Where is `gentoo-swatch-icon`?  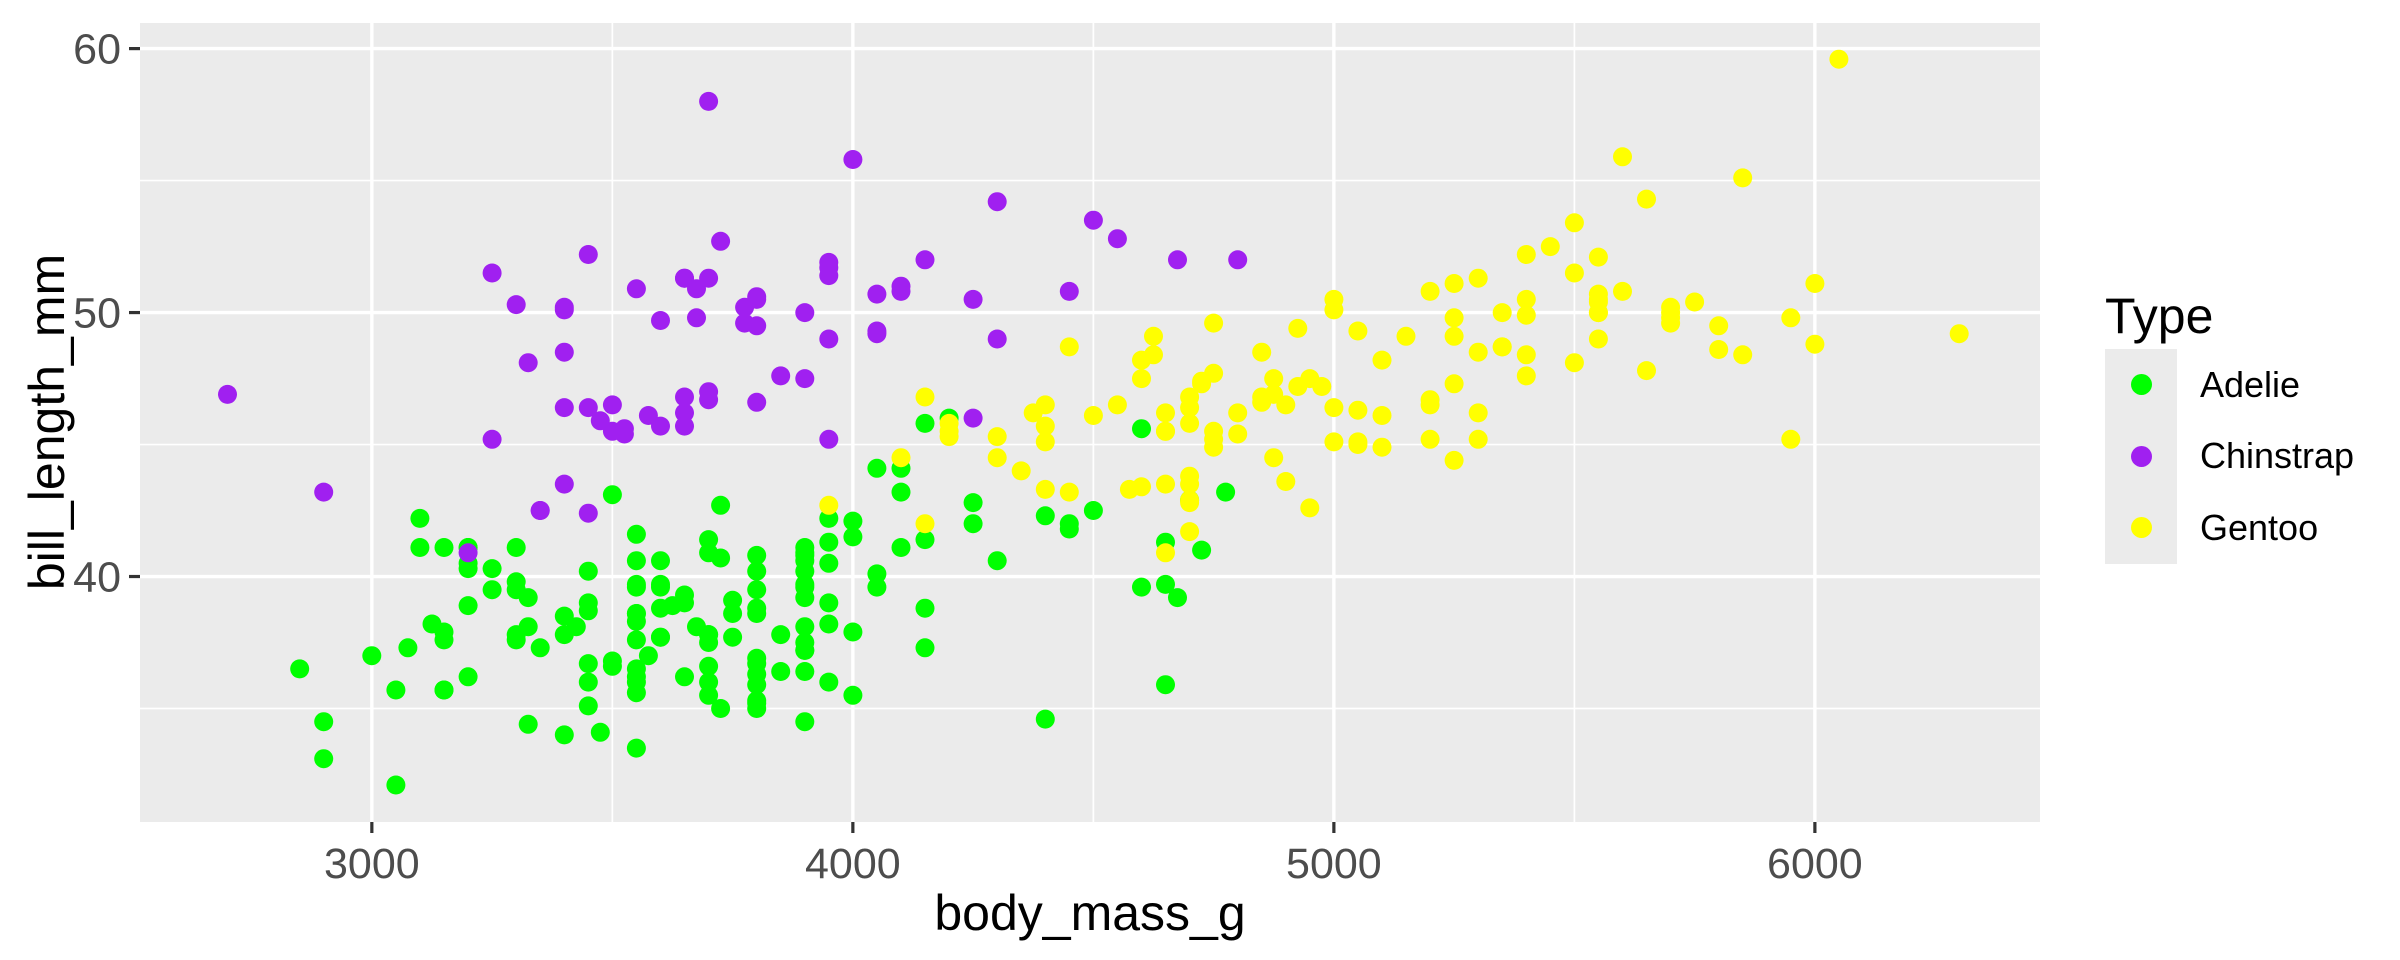 gentoo-swatch-icon is located at coordinates (2141, 528).